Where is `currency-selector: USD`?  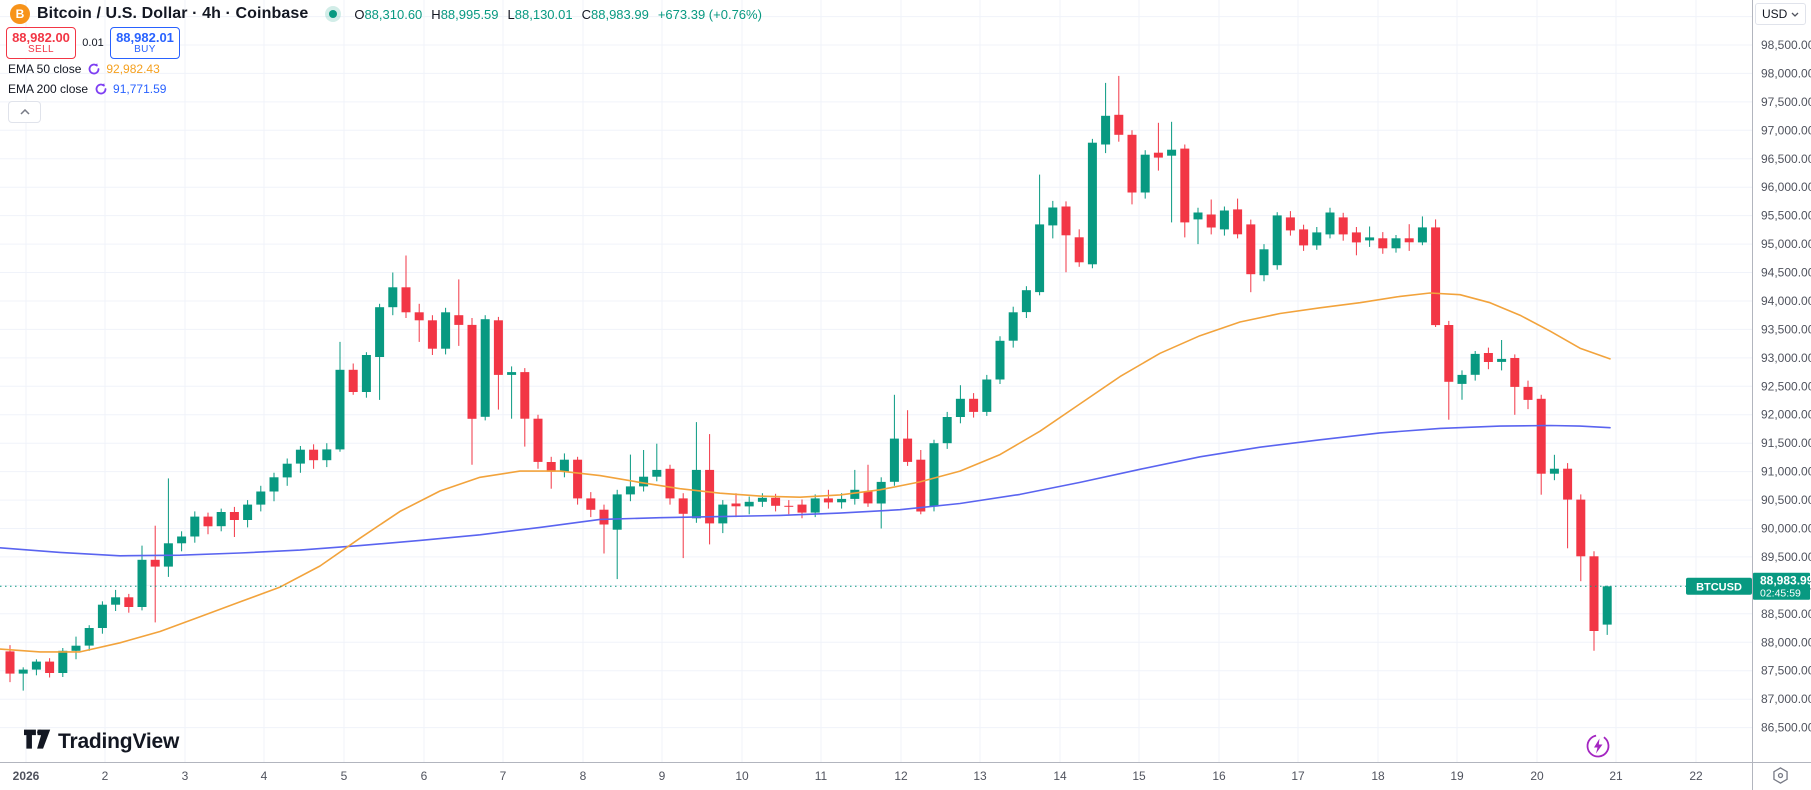 currency-selector: USD is located at coordinates (1780, 14).